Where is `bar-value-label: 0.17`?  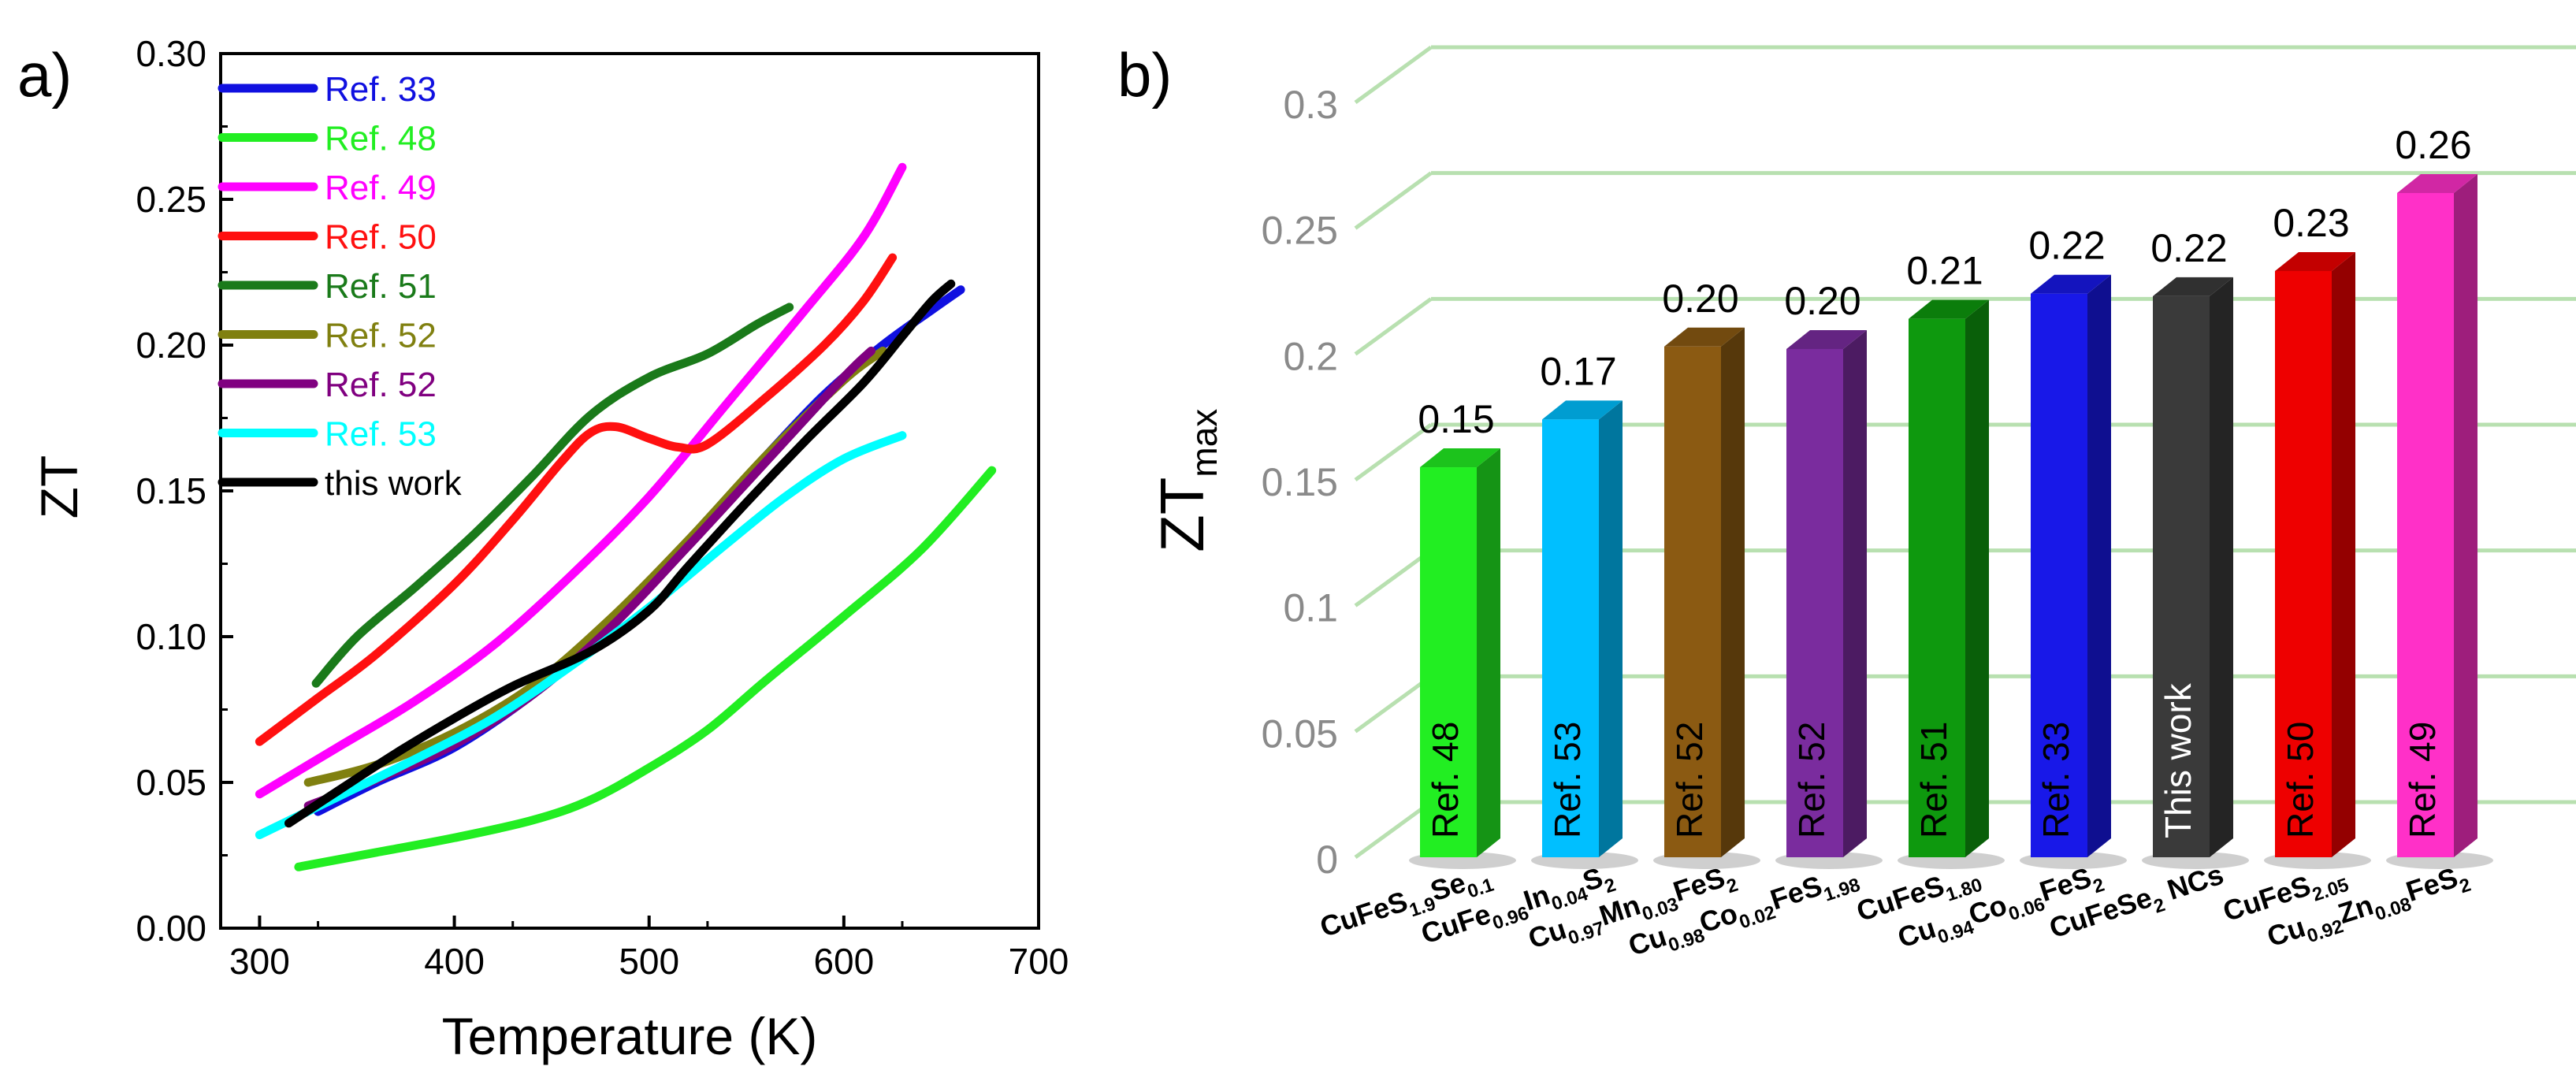 bar-value-label: 0.17 is located at coordinates (1578, 371).